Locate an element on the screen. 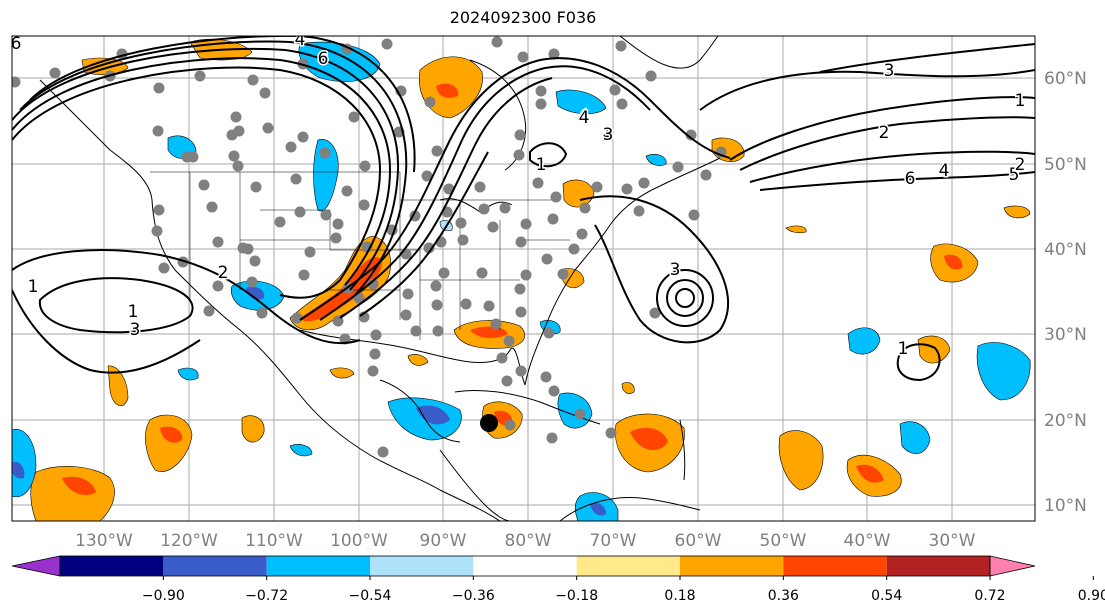  pacific-outer is located at coordinates (186, 297).